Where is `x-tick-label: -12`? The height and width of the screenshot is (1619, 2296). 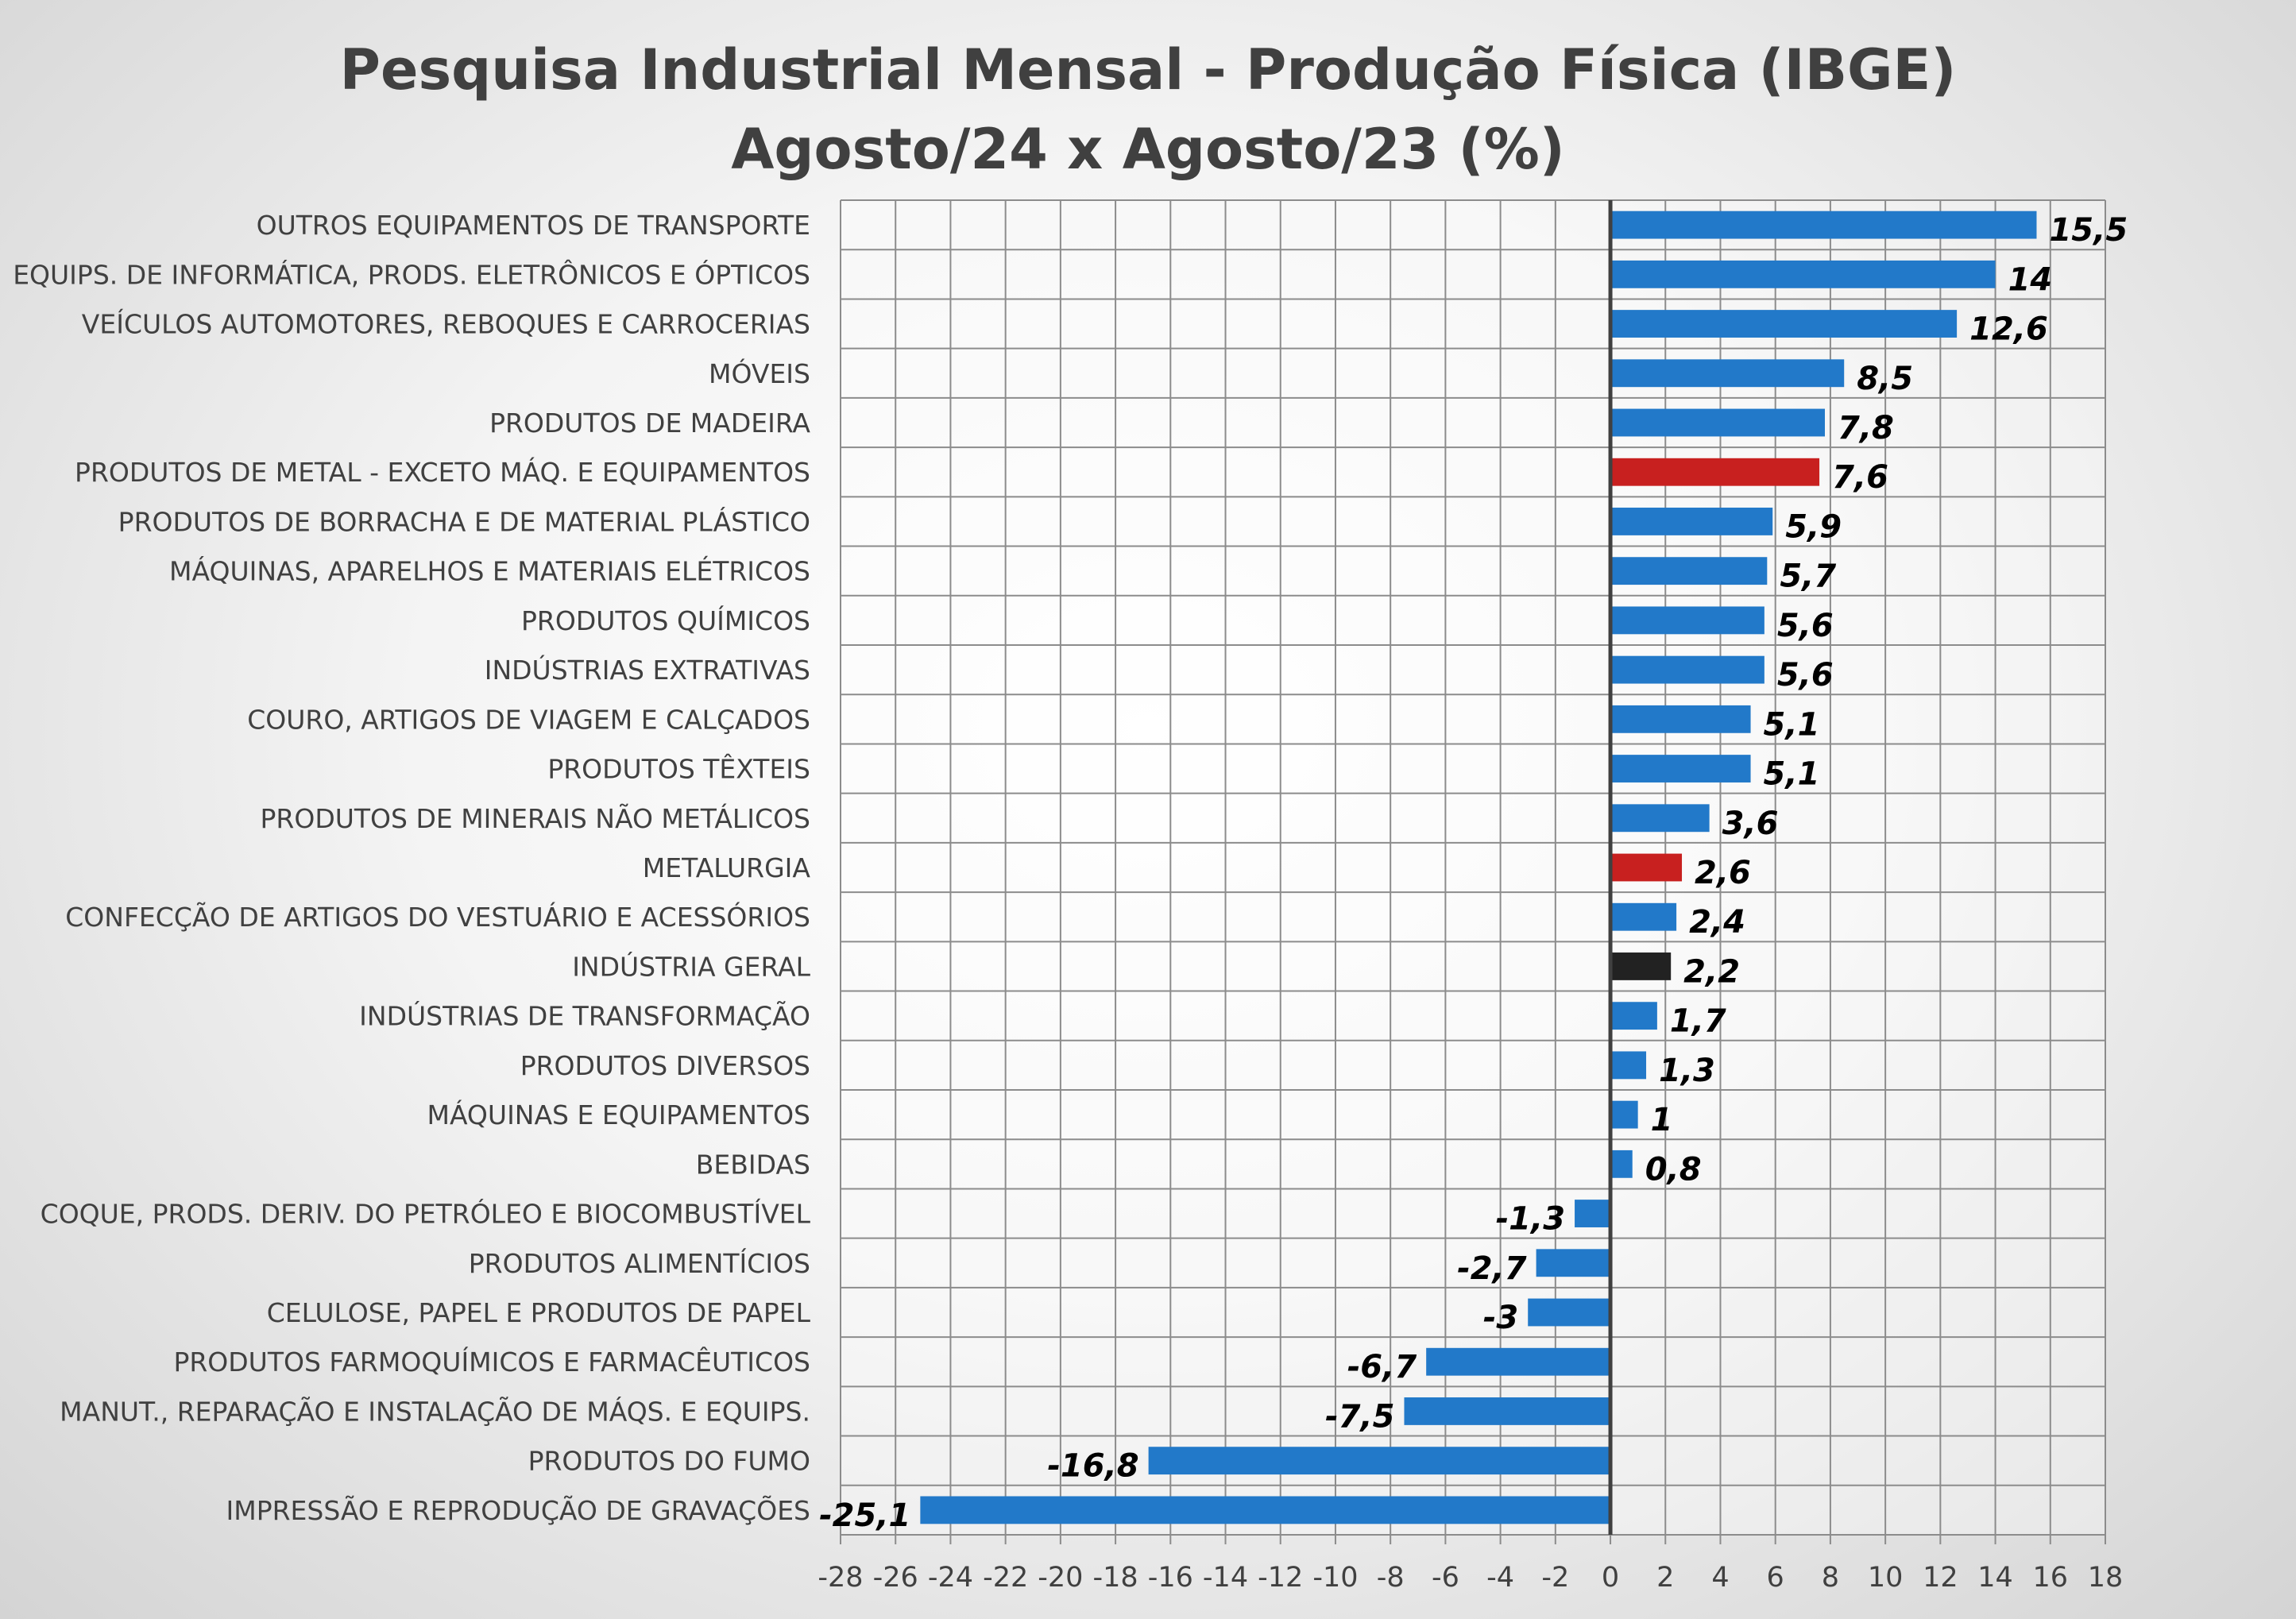 x-tick-label: -12 is located at coordinates (1280, 1578).